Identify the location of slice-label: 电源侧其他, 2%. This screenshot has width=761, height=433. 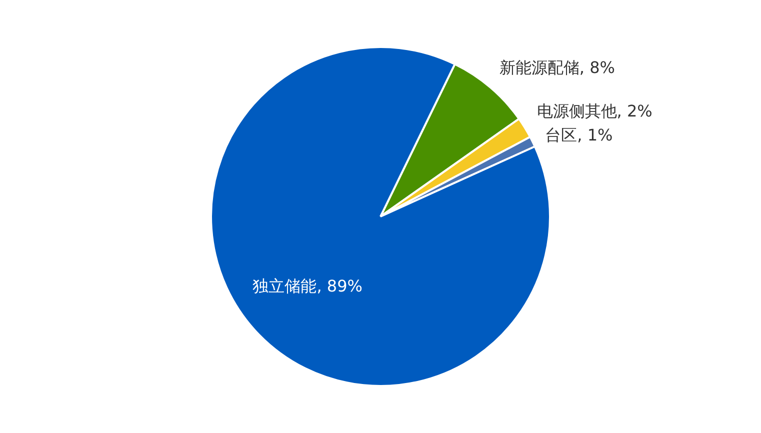
(594, 111).